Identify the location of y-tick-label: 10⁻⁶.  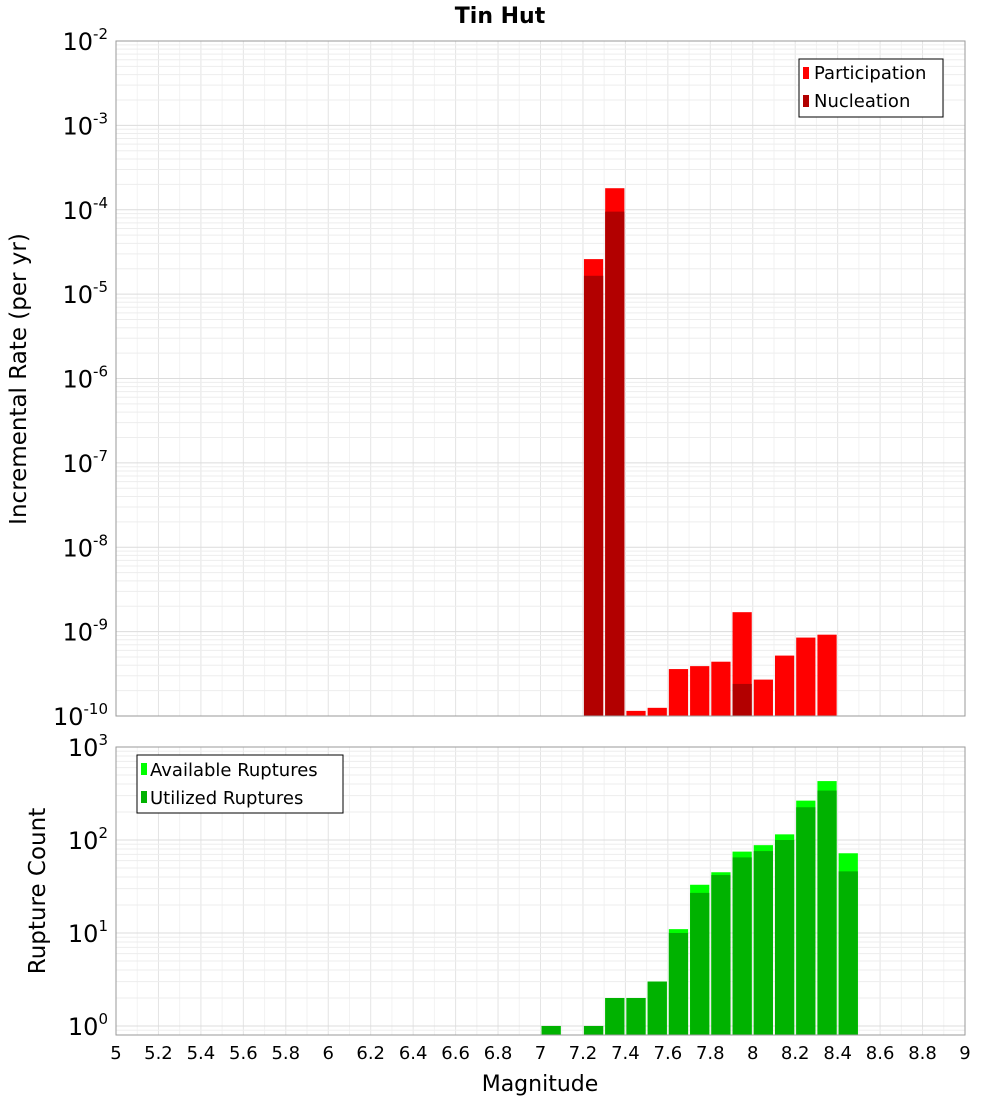
(85, 378).